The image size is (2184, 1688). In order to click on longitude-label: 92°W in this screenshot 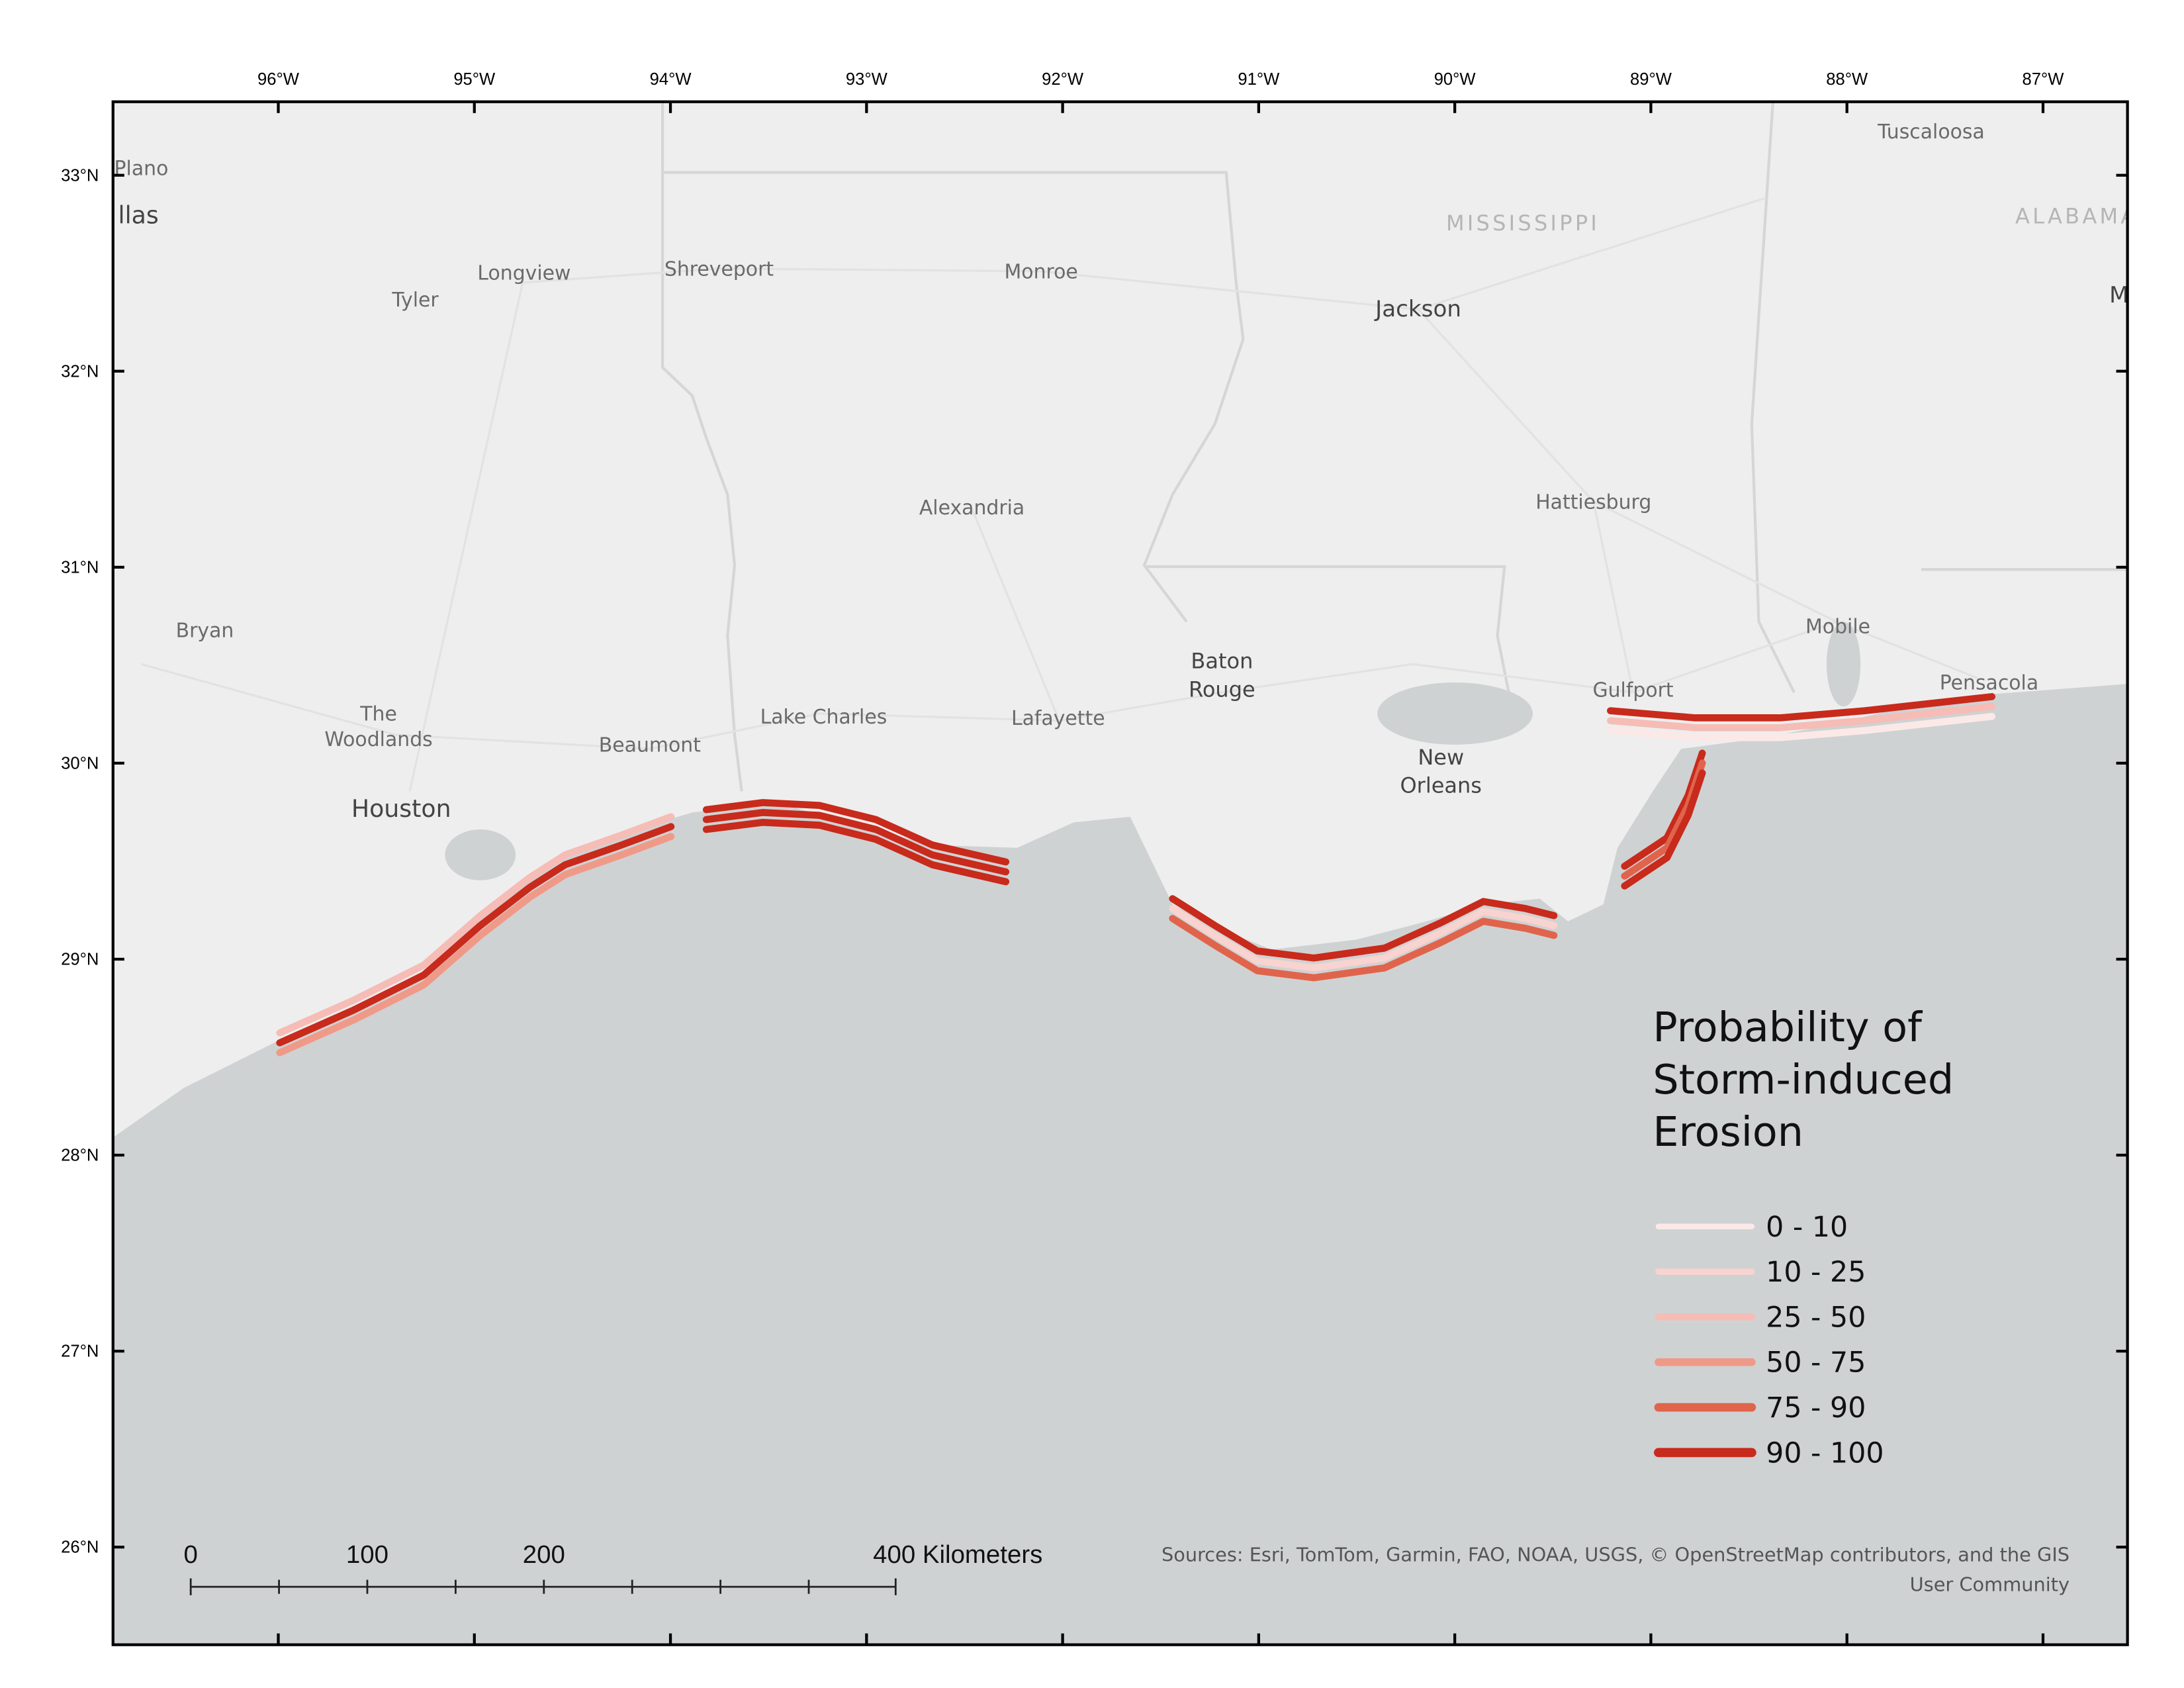, I will do `click(1063, 79)`.